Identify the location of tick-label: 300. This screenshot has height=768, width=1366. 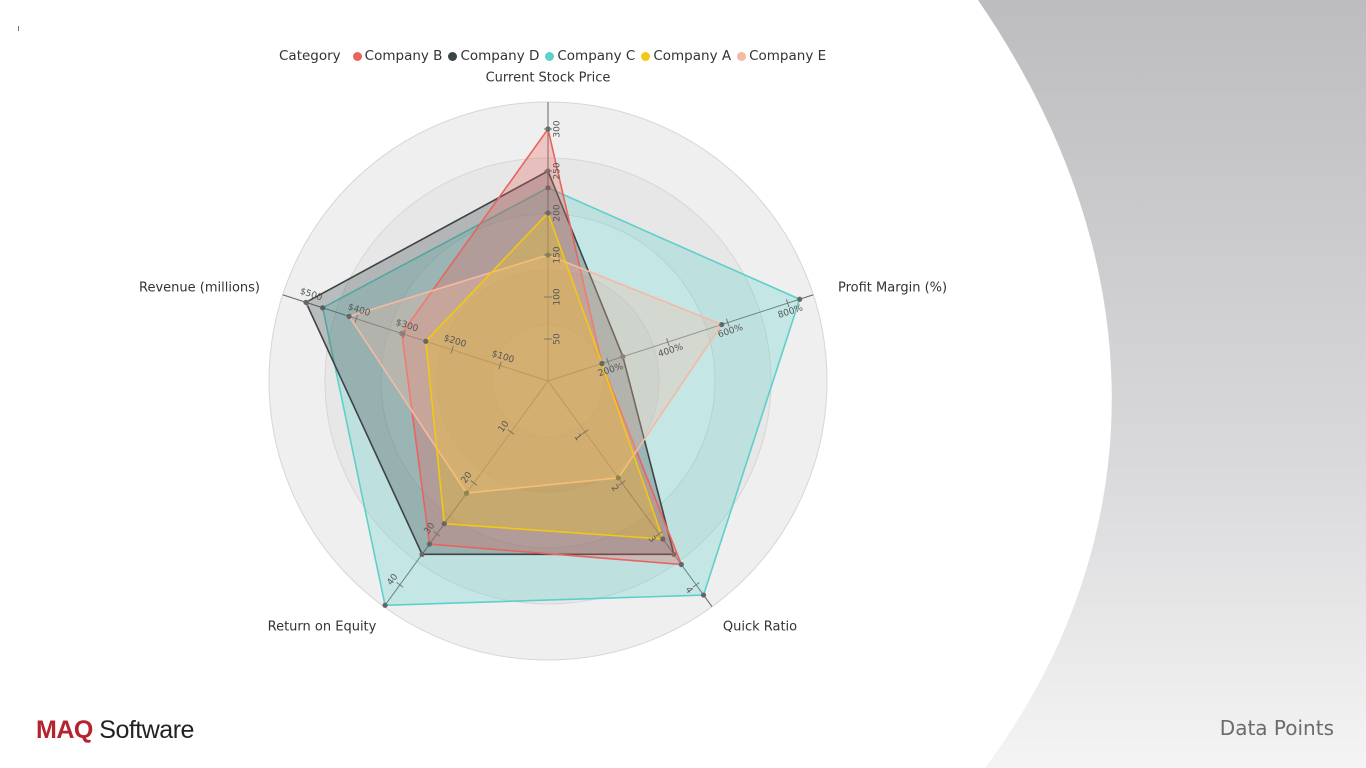
(558, 128).